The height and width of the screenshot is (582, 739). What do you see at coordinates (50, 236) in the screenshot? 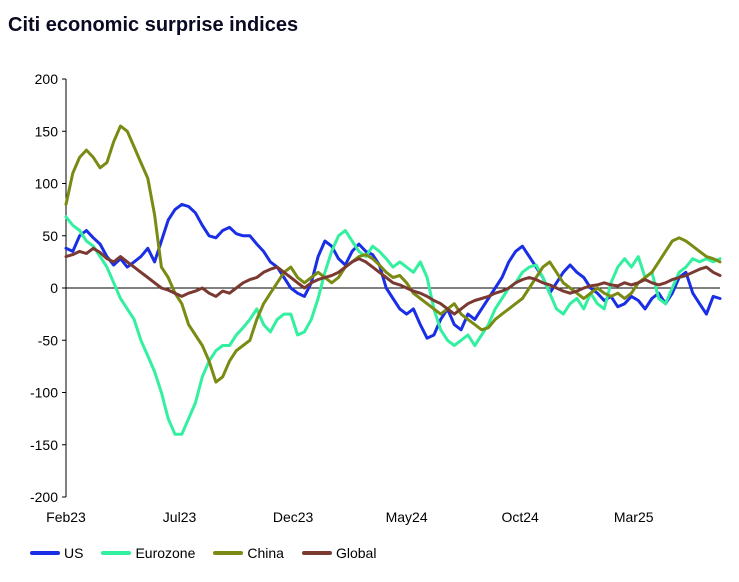
I see `y-tick-label: 50` at bounding box center [50, 236].